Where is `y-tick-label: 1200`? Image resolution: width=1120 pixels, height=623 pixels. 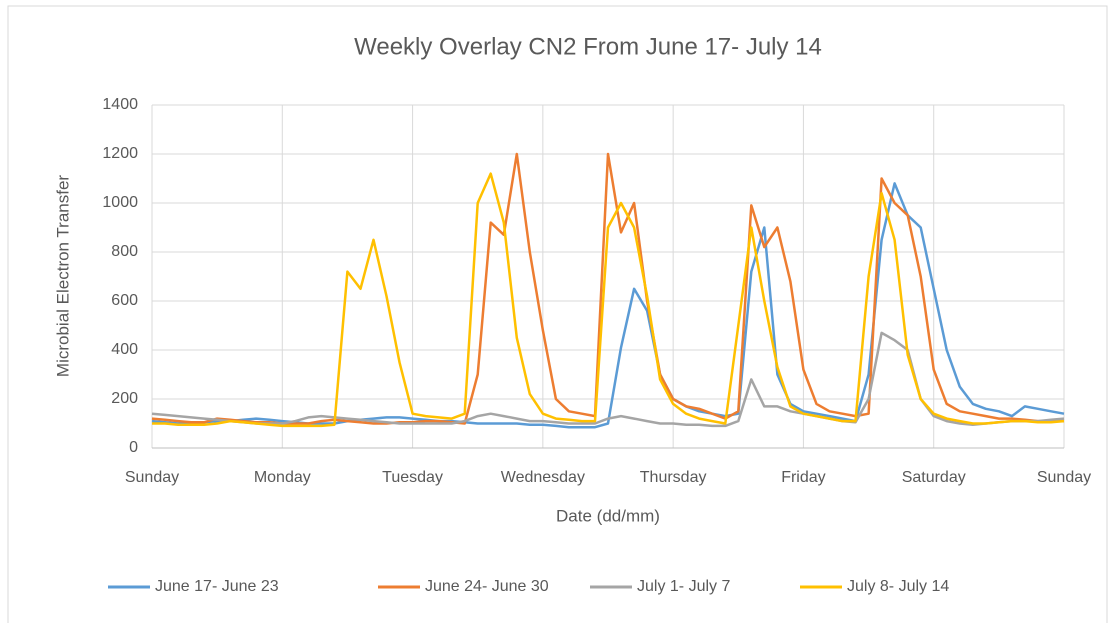 y-tick-label: 1200 is located at coordinates (120, 153).